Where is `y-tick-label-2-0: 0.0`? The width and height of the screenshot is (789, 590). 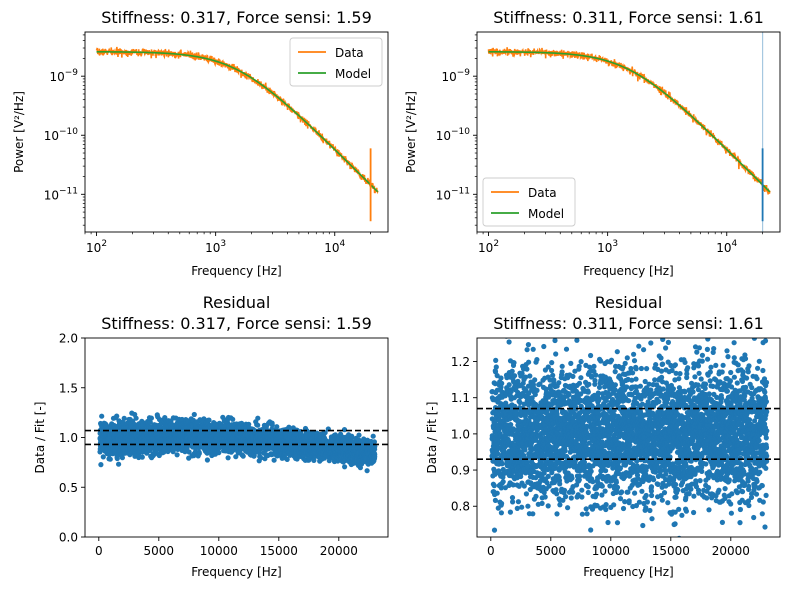 y-tick-label-2-0: 0.0 is located at coordinates (68, 538).